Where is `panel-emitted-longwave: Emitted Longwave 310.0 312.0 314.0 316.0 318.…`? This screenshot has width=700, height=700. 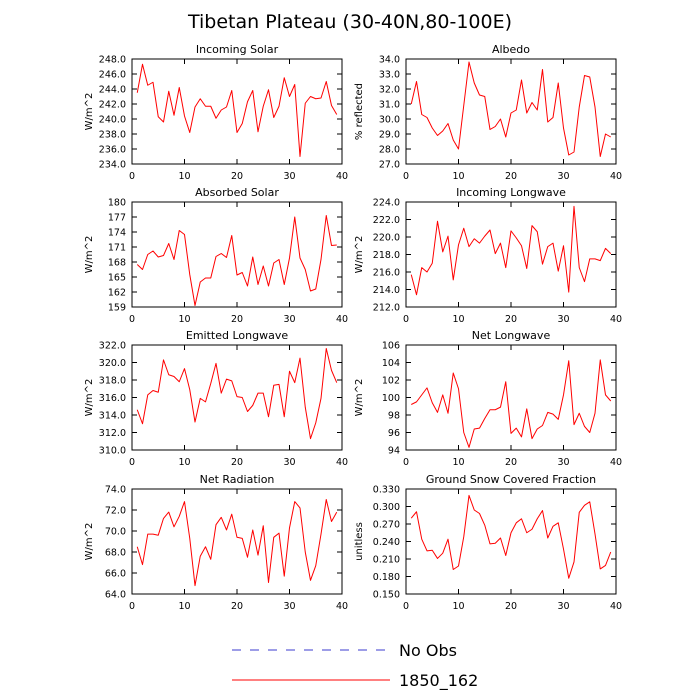
panel-emitted-longwave: Emitted Longwave 310.0 312.0 314.0 316.0 318.… is located at coordinates (216, 398).